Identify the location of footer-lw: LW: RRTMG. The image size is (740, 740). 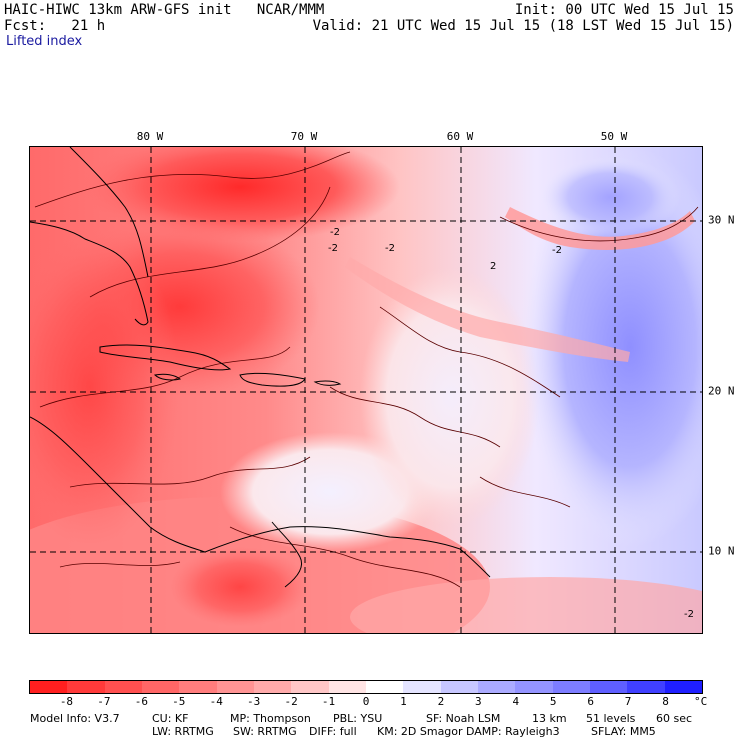
(183, 731).